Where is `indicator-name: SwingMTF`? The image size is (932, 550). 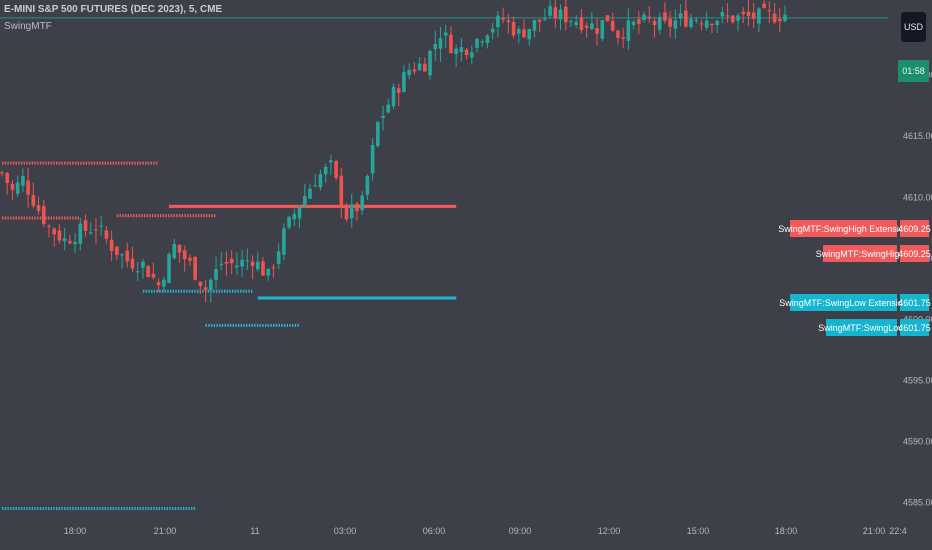
indicator-name: SwingMTF is located at coordinates (28, 26).